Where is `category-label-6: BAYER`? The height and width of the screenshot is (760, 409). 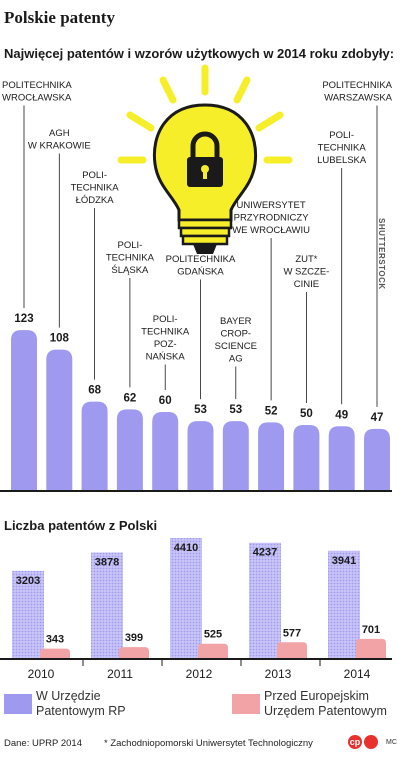
category-label-6: BAYER is located at coordinates (236, 321).